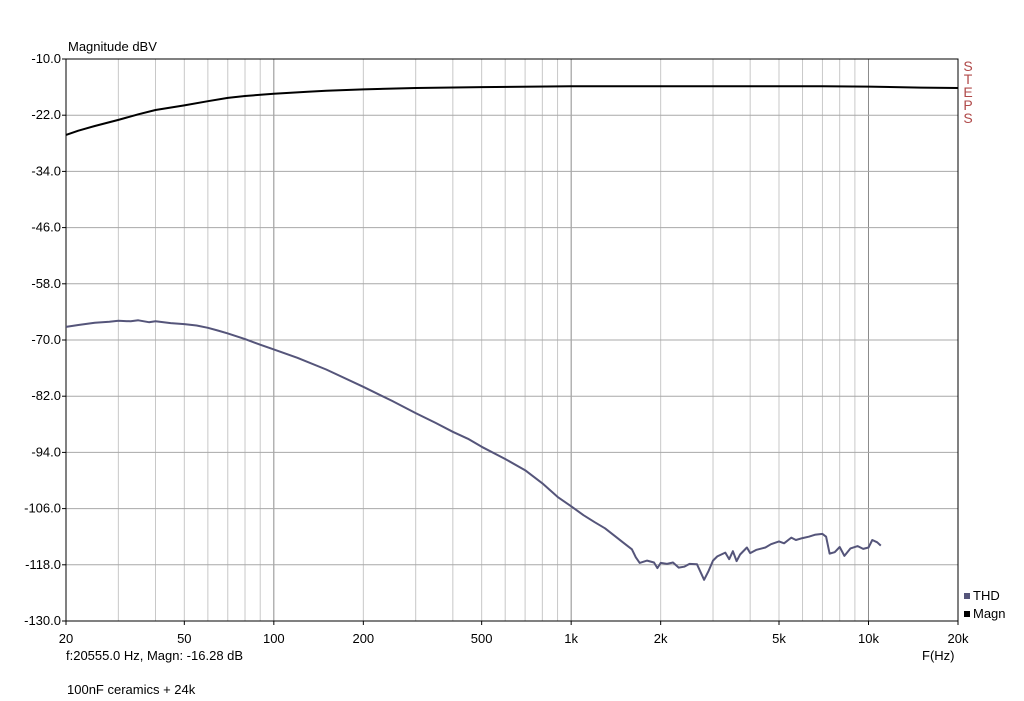  Describe the element at coordinates (274, 638) in the screenshot. I see `x-tick-label: 100` at that location.